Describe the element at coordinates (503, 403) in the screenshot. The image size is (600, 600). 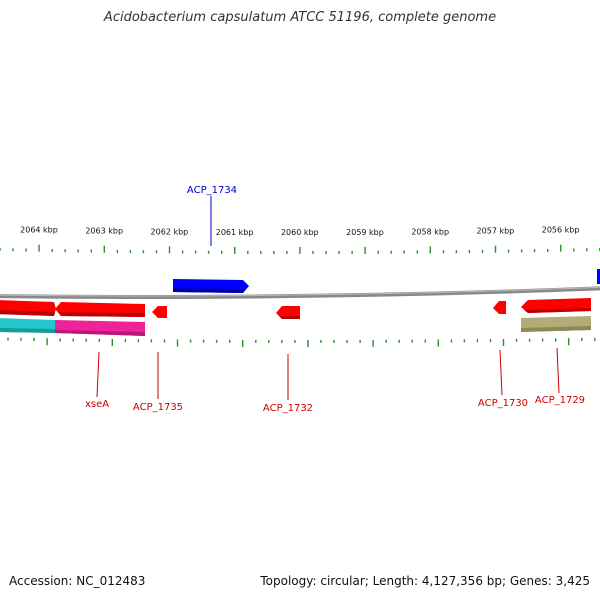
I see `gene-label-ACP_1730: ACP_1730` at that location.